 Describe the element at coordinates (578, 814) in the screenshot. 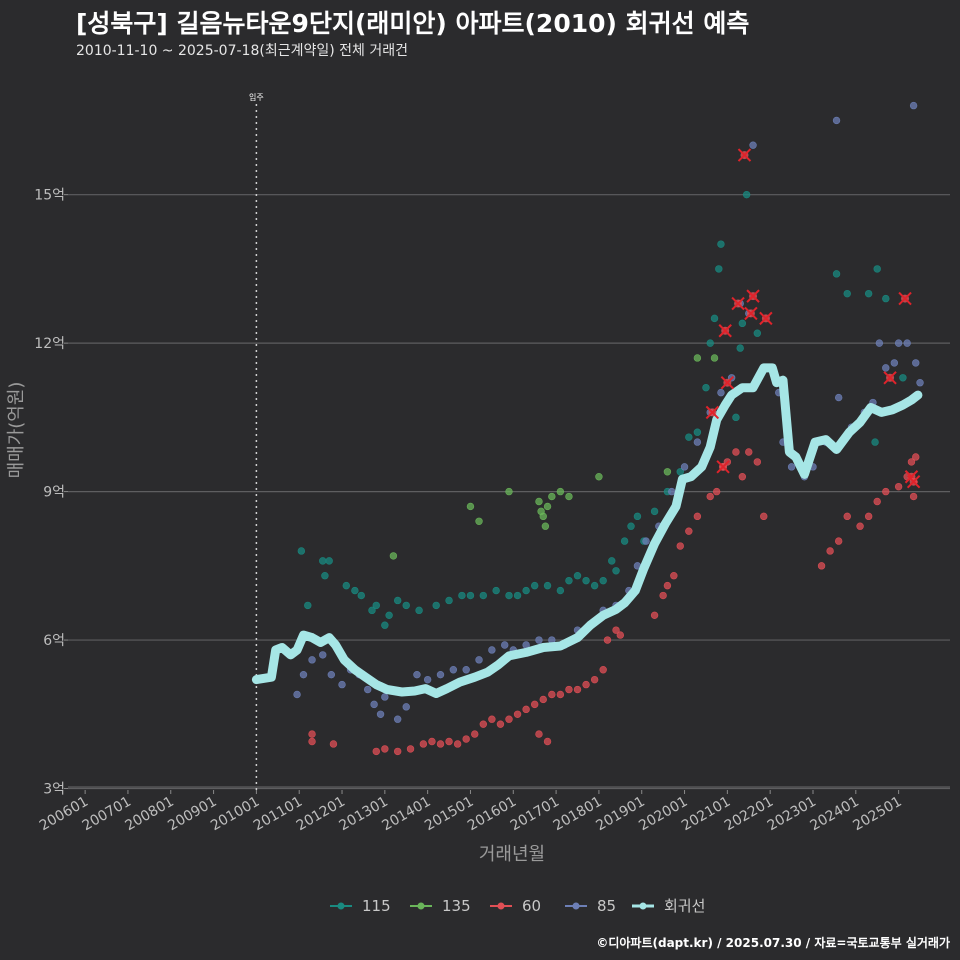

I see `x-tick-label: 201801` at that location.